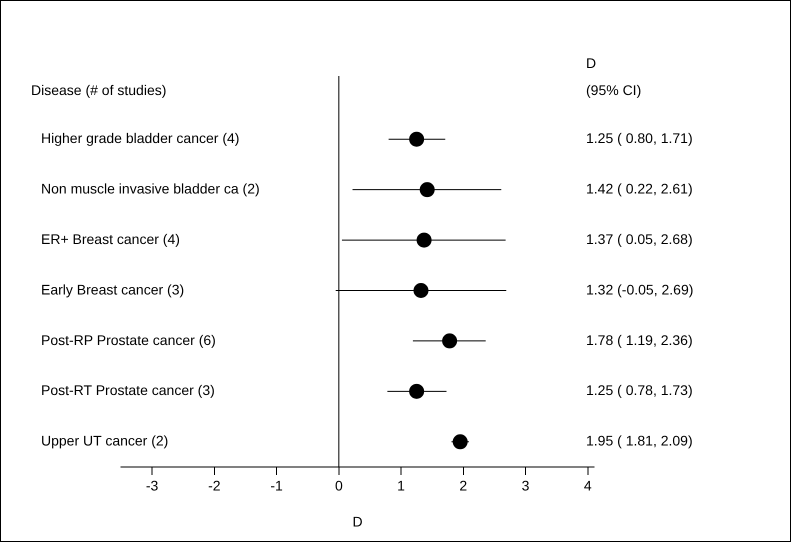 Image resolution: width=791 pixels, height=542 pixels. Describe the element at coordinates (98, 90) in the screenshot. I see `annotation: Disease (# of studies)` at that location.